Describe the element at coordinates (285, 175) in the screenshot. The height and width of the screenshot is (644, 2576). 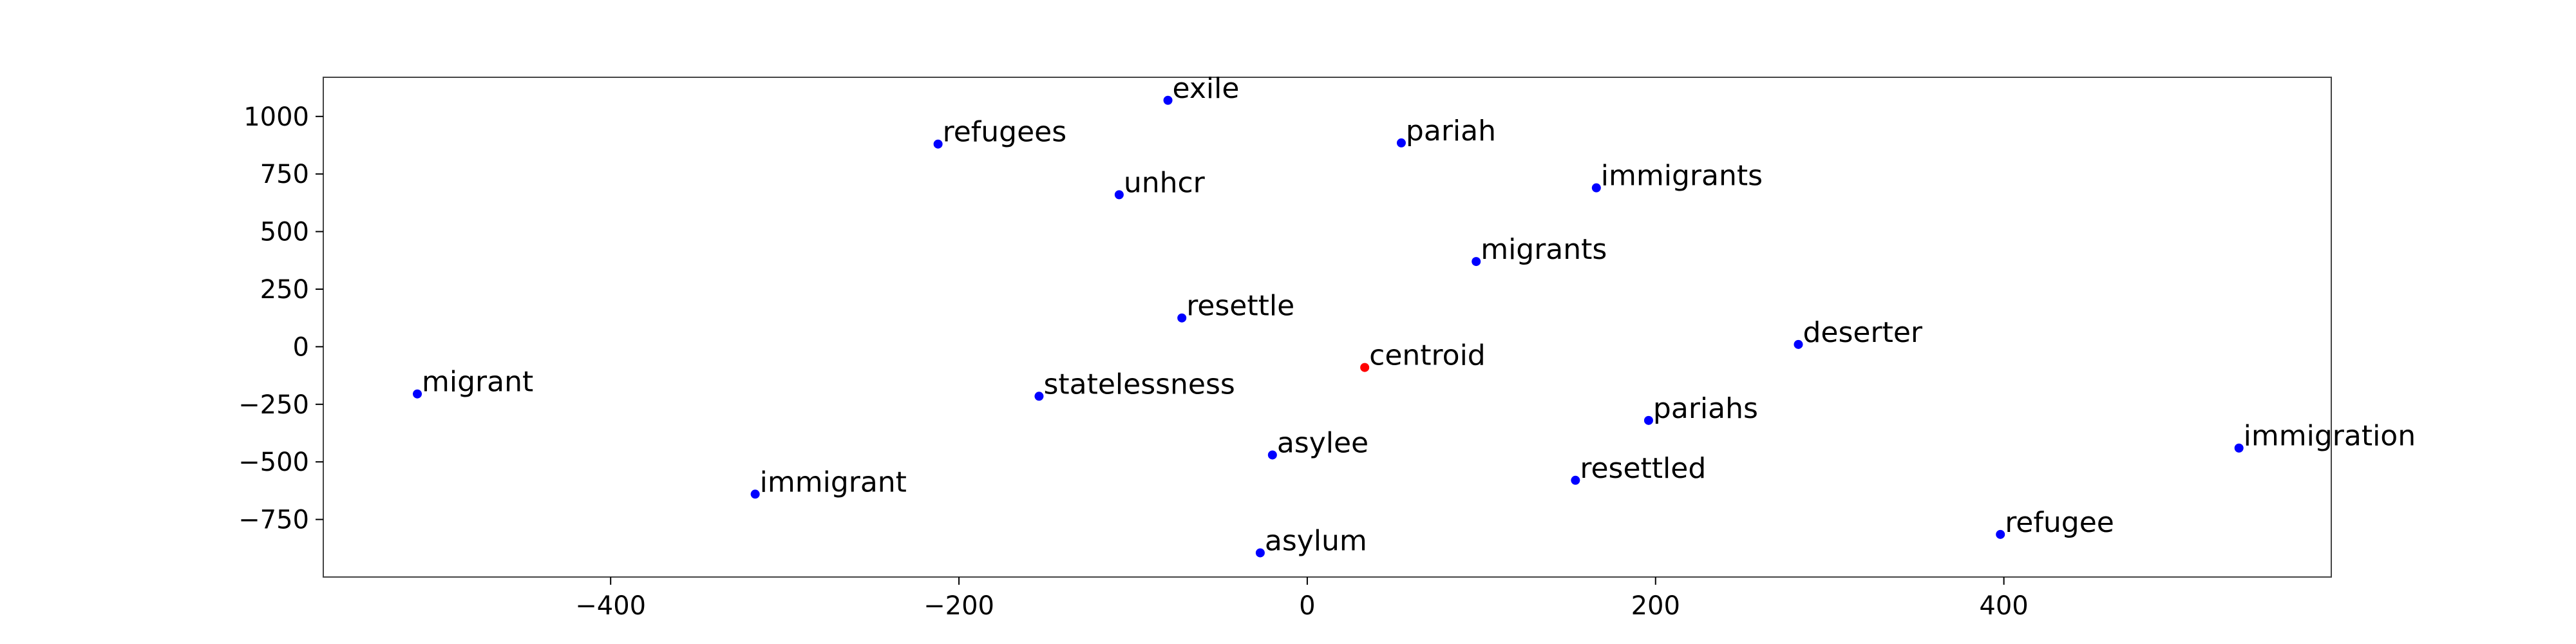
I see `y-tick-label: 750` at that location.